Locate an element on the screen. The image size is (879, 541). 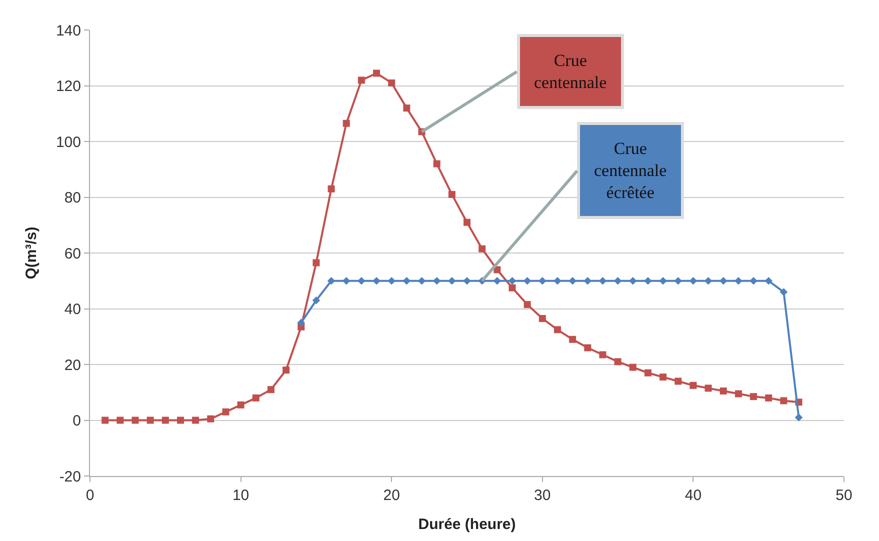
x-tick-label: 10 is located at coordinates (241, 495).